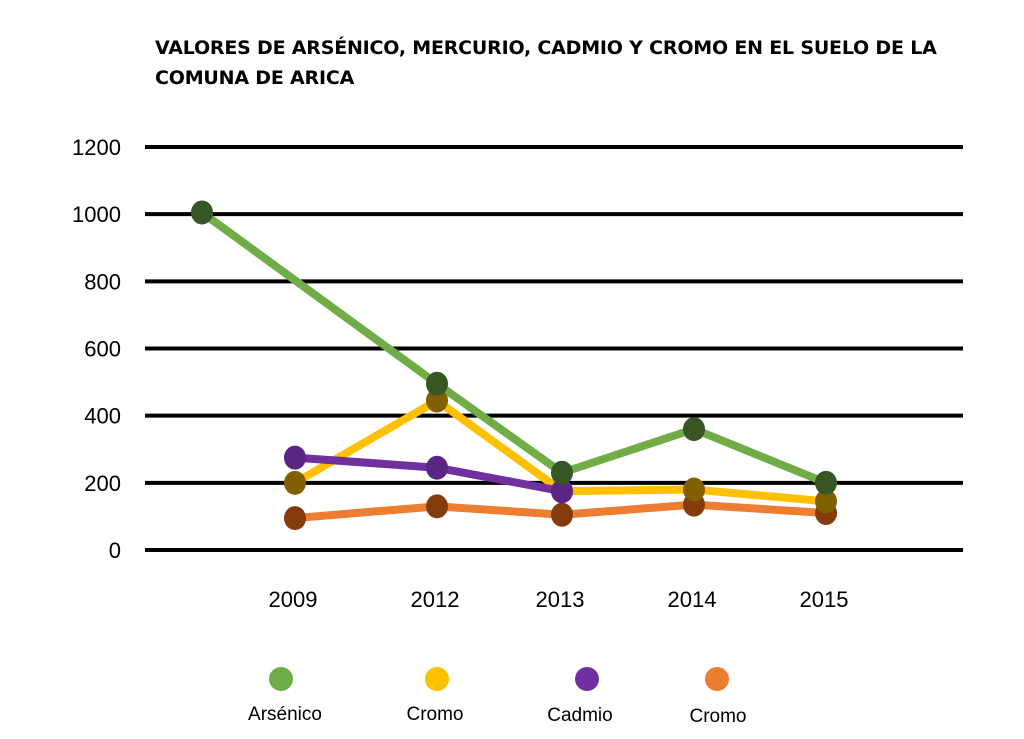 This screenshot has height=739, width=1024. Describe the element at coordinates (285, 714) in the screenshot. I see `legend-label: Arsénico` at that location.